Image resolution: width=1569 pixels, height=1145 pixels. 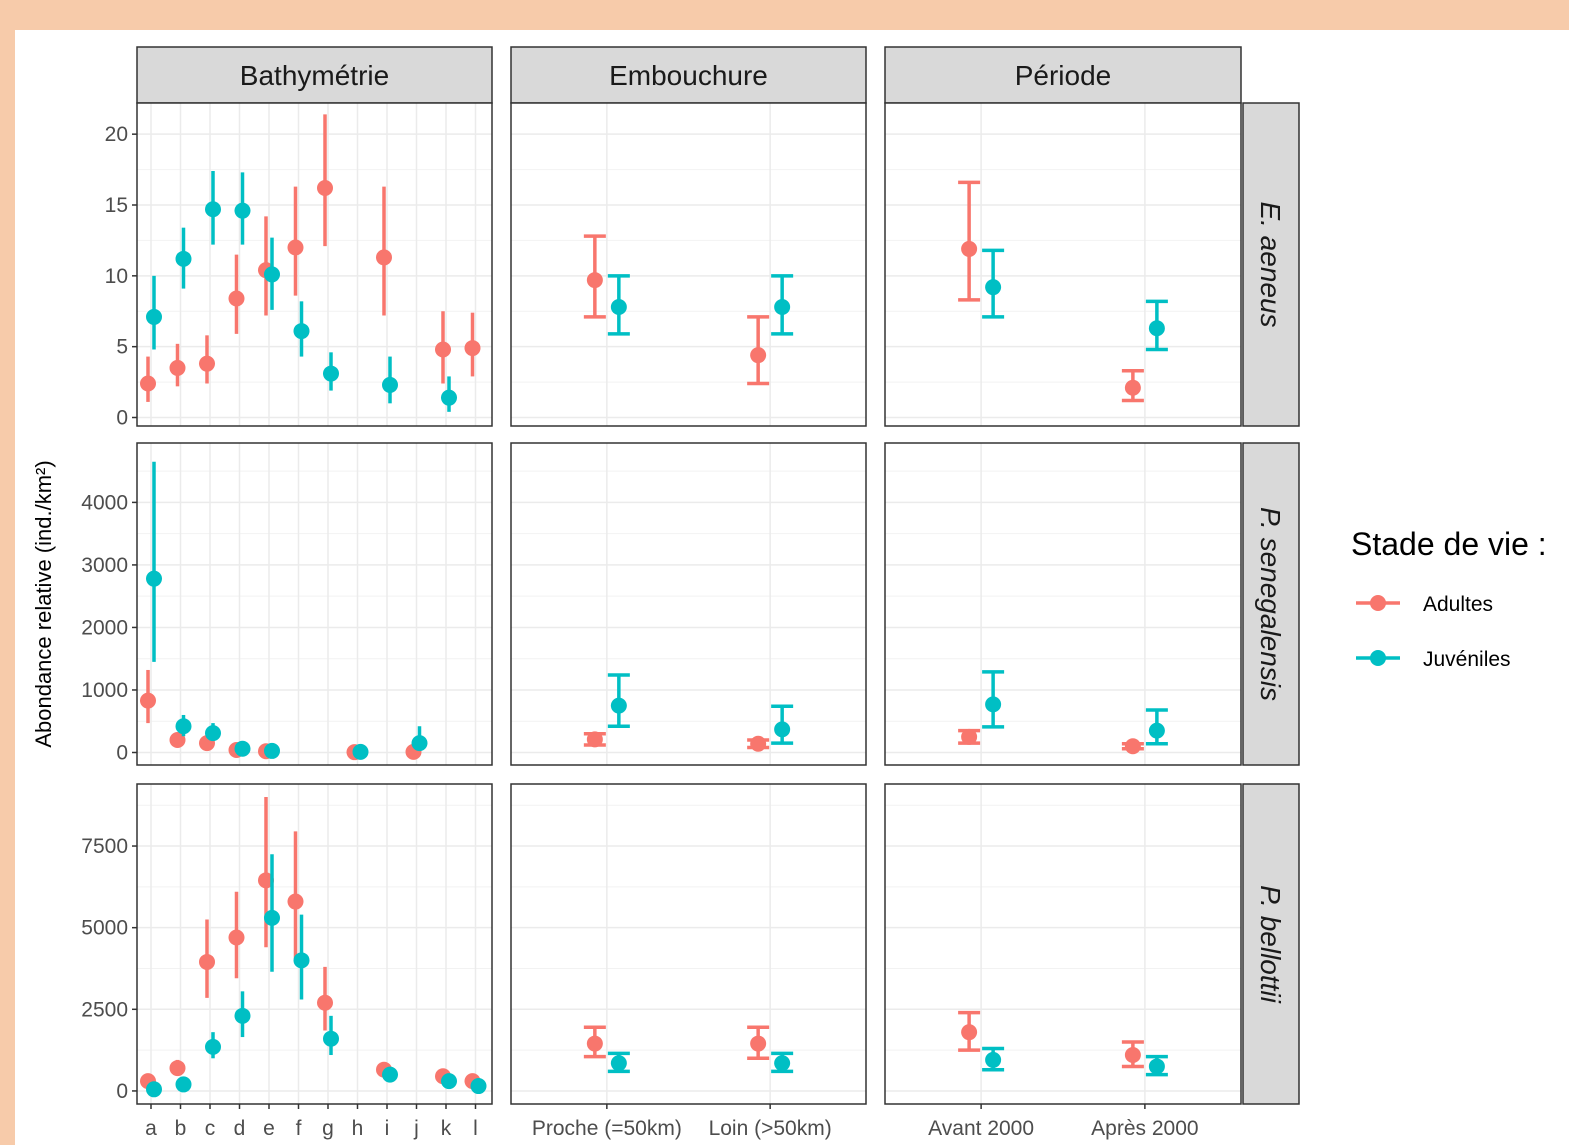 What do you see at coordinates (770, 1128) in the screenshot?
I see `x-tick-label: Loin (>50km)` at bounding box center [770, 1128].